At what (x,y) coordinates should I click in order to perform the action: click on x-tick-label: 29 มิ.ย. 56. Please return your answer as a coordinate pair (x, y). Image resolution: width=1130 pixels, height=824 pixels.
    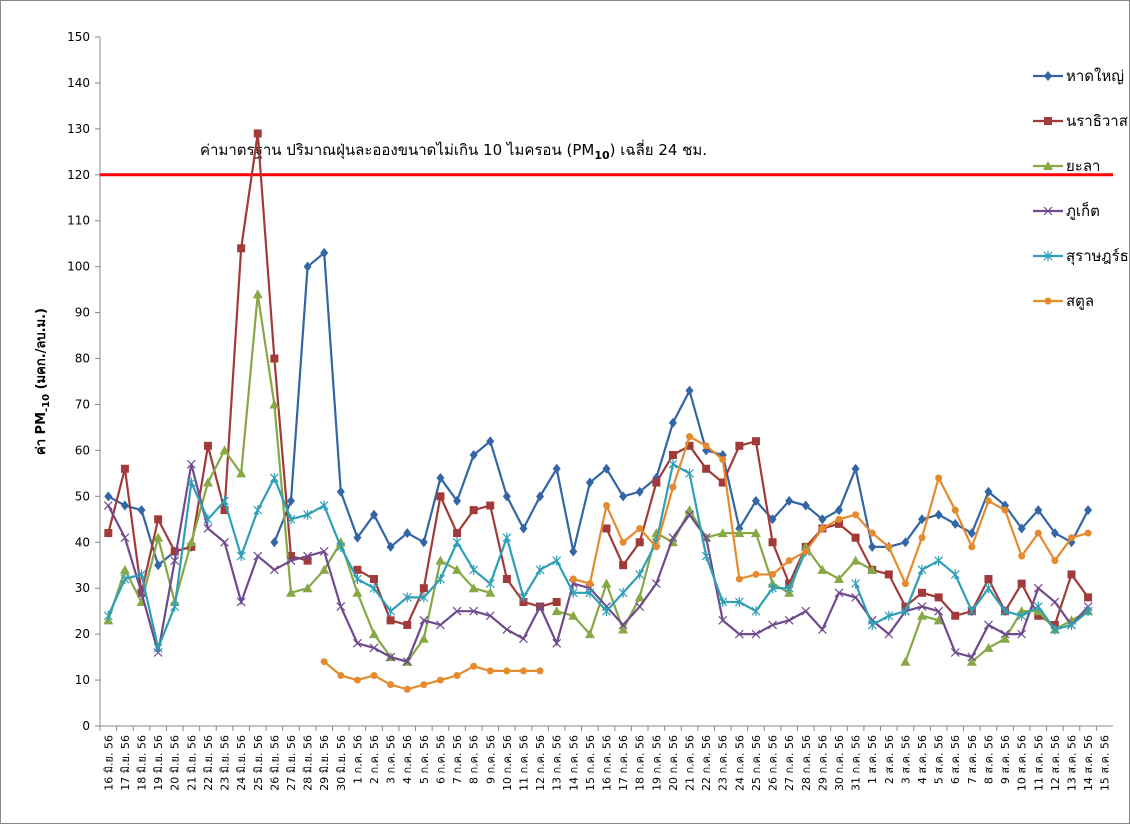
    Looking at the image, I should click on (324, 763).